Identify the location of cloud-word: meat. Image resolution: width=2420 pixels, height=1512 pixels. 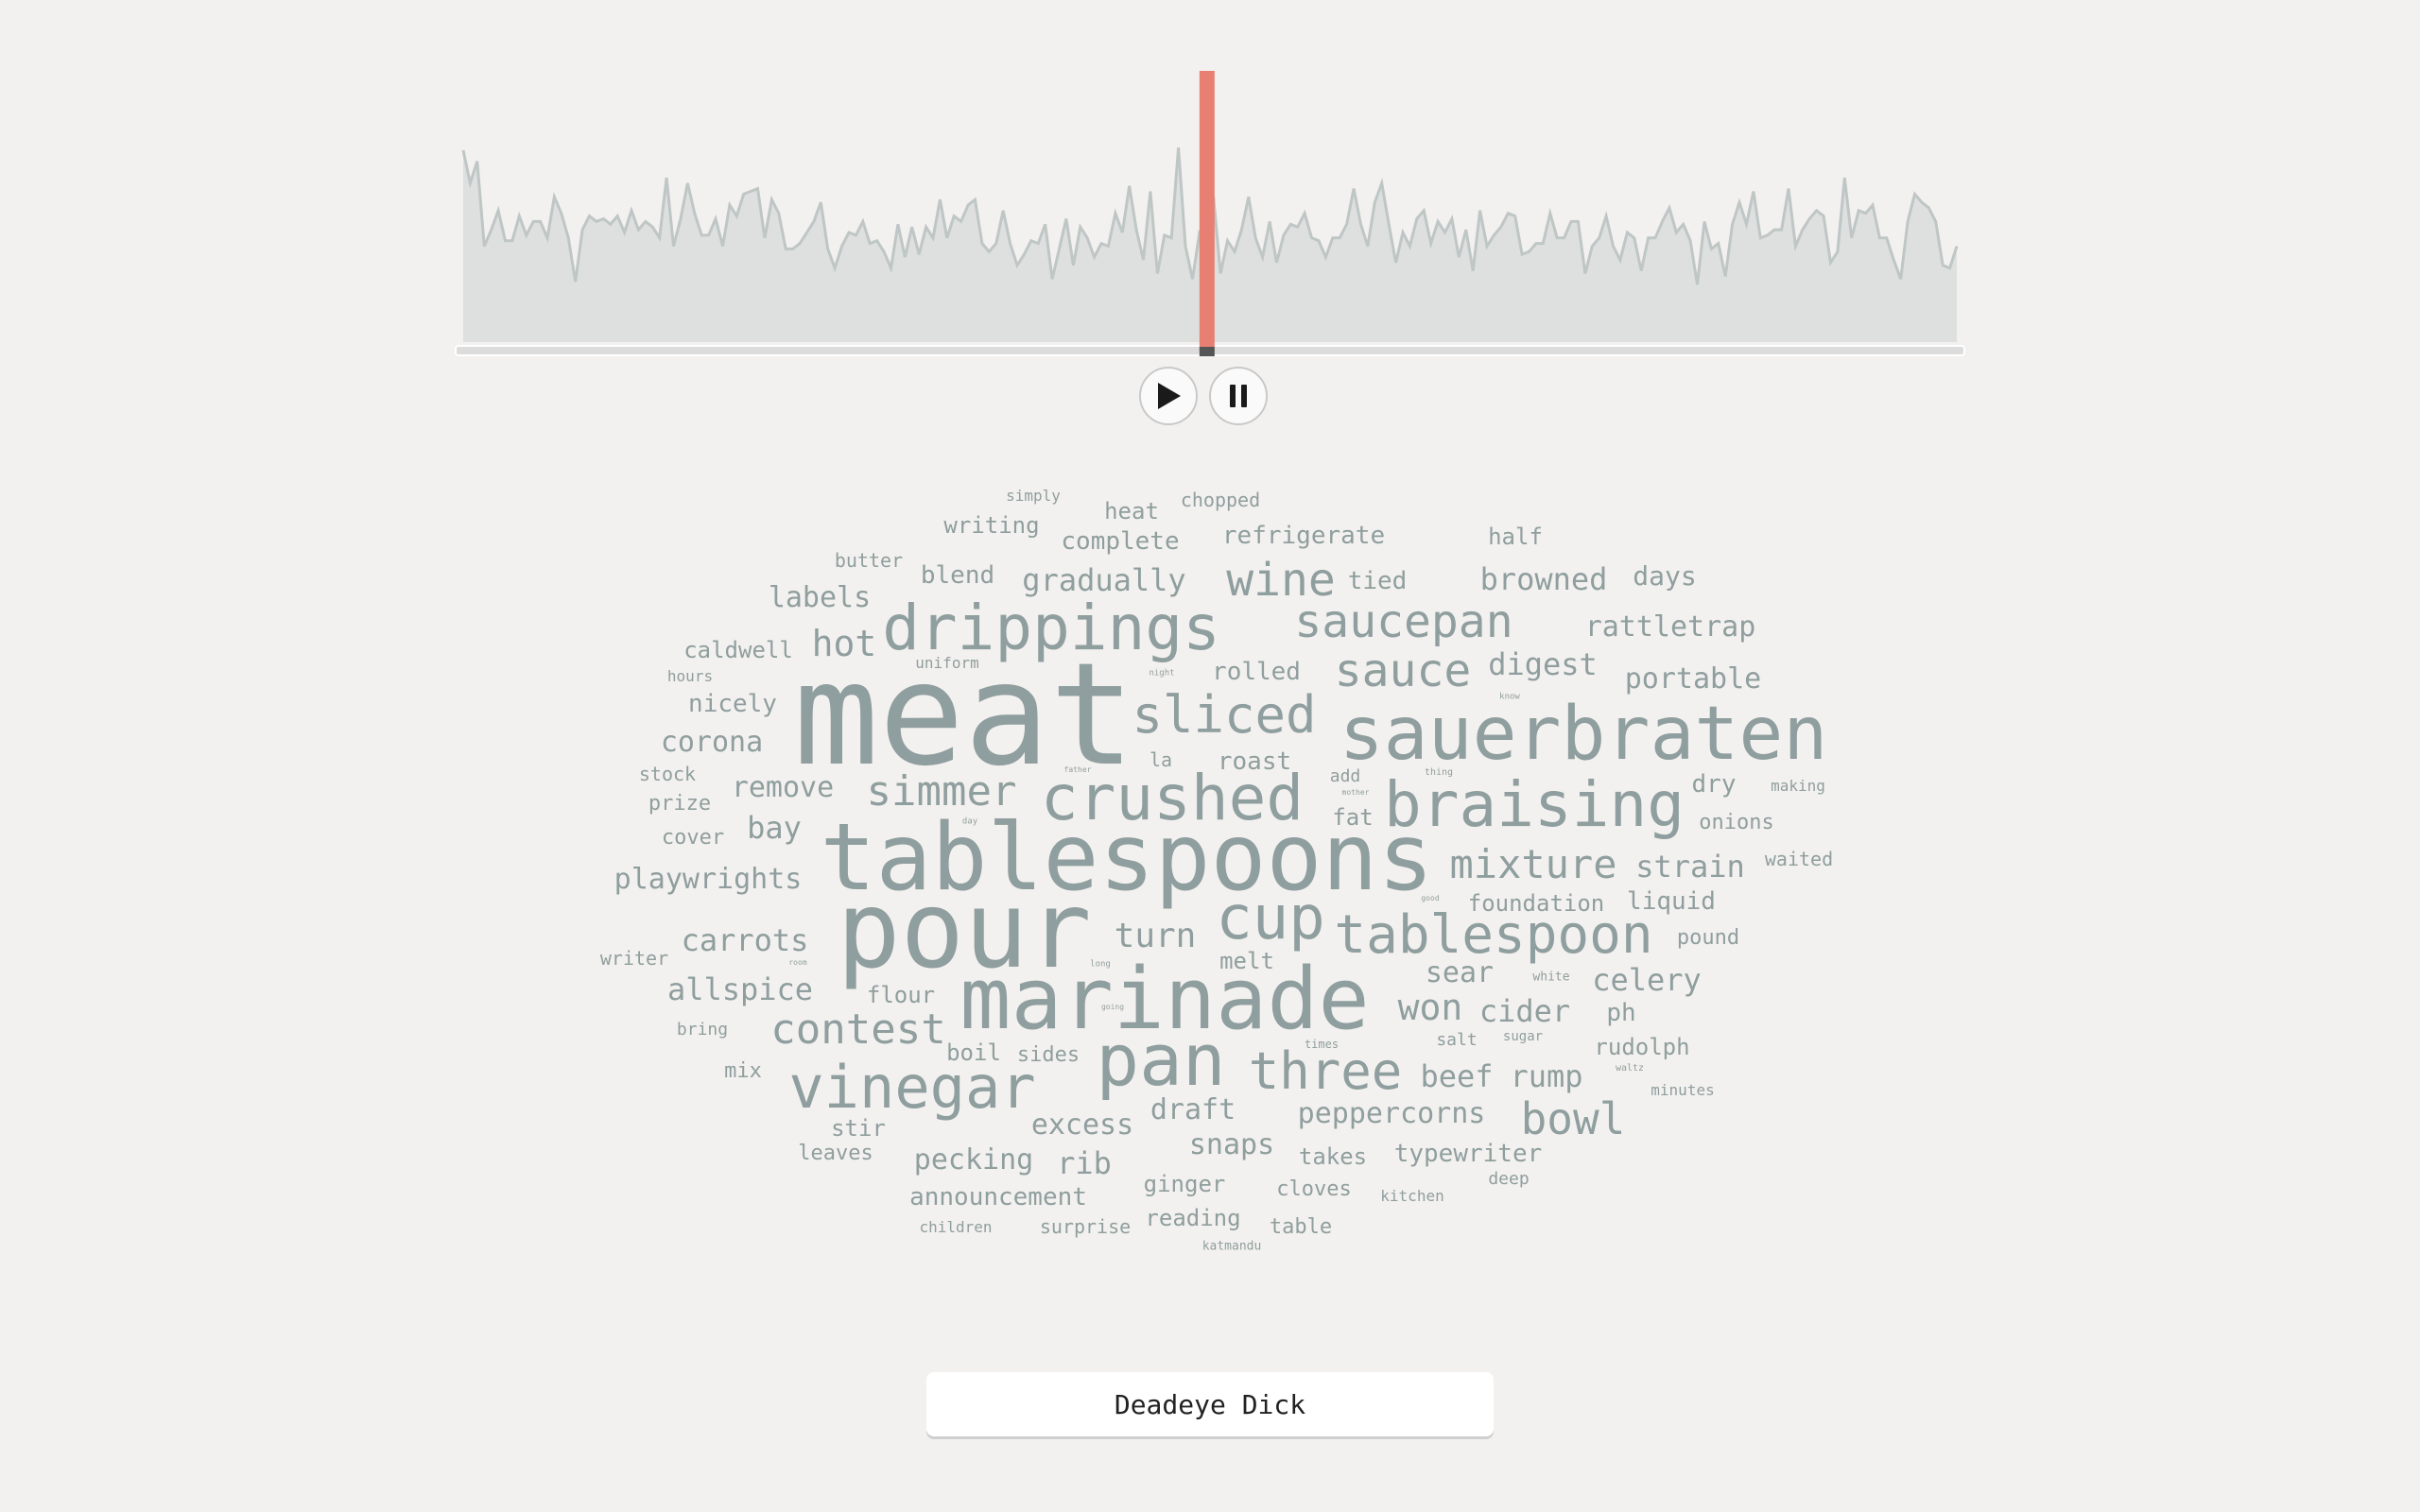
(964, 715).